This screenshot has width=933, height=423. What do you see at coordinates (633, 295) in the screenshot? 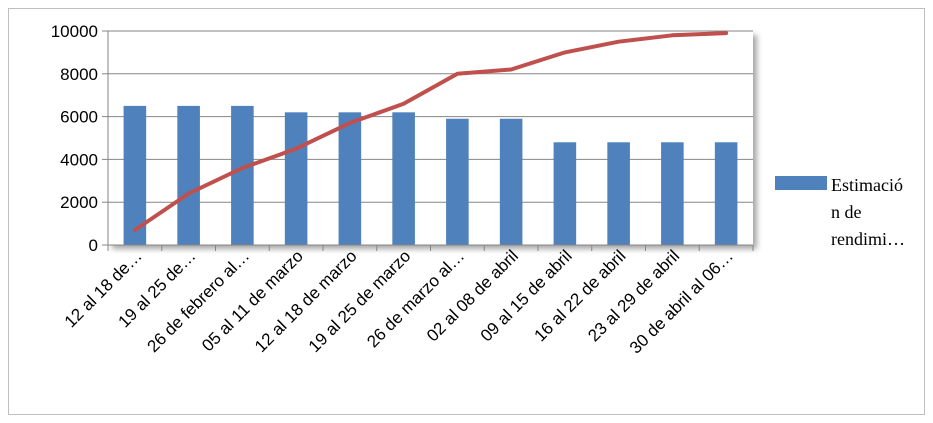
I see `x-category-label: 23 al 29 de abril` at bounding box center [633, 295].